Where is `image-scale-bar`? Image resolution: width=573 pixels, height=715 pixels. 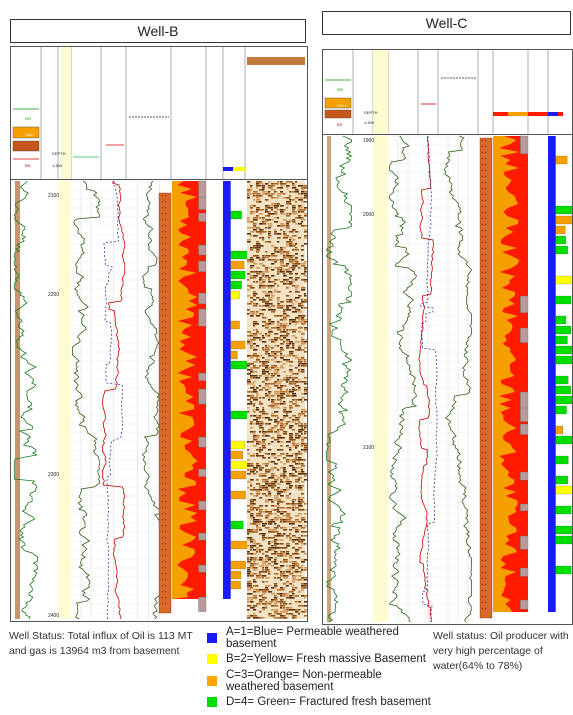 image-scale-bar is located at coordinates (276, 61).